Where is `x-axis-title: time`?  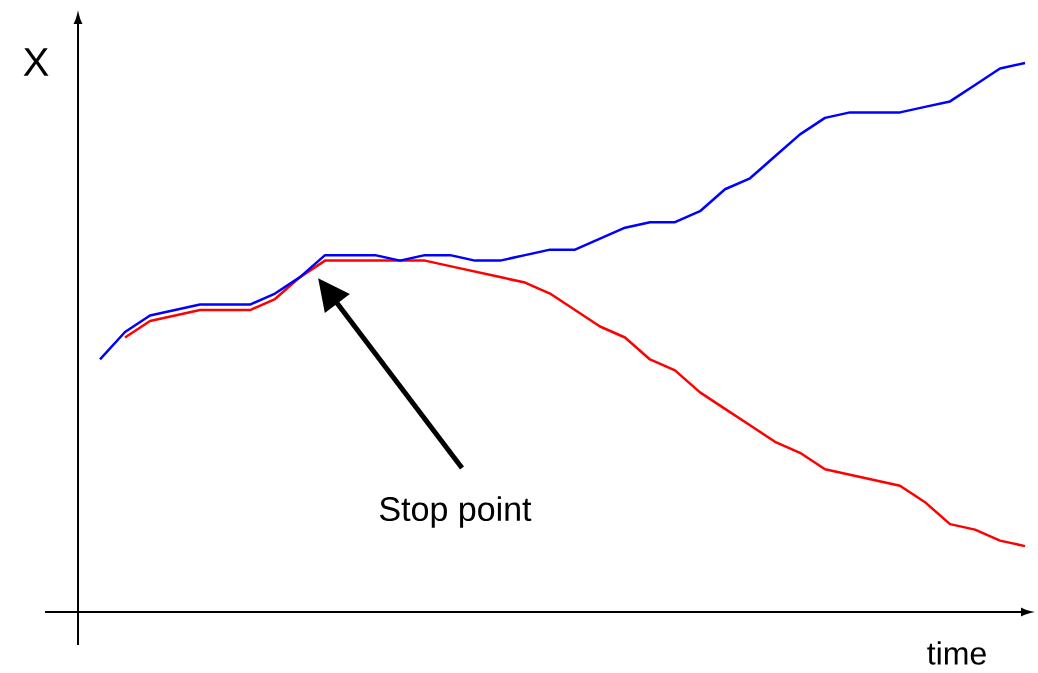 x-axis-title: time is located at coordinates (956, 653).